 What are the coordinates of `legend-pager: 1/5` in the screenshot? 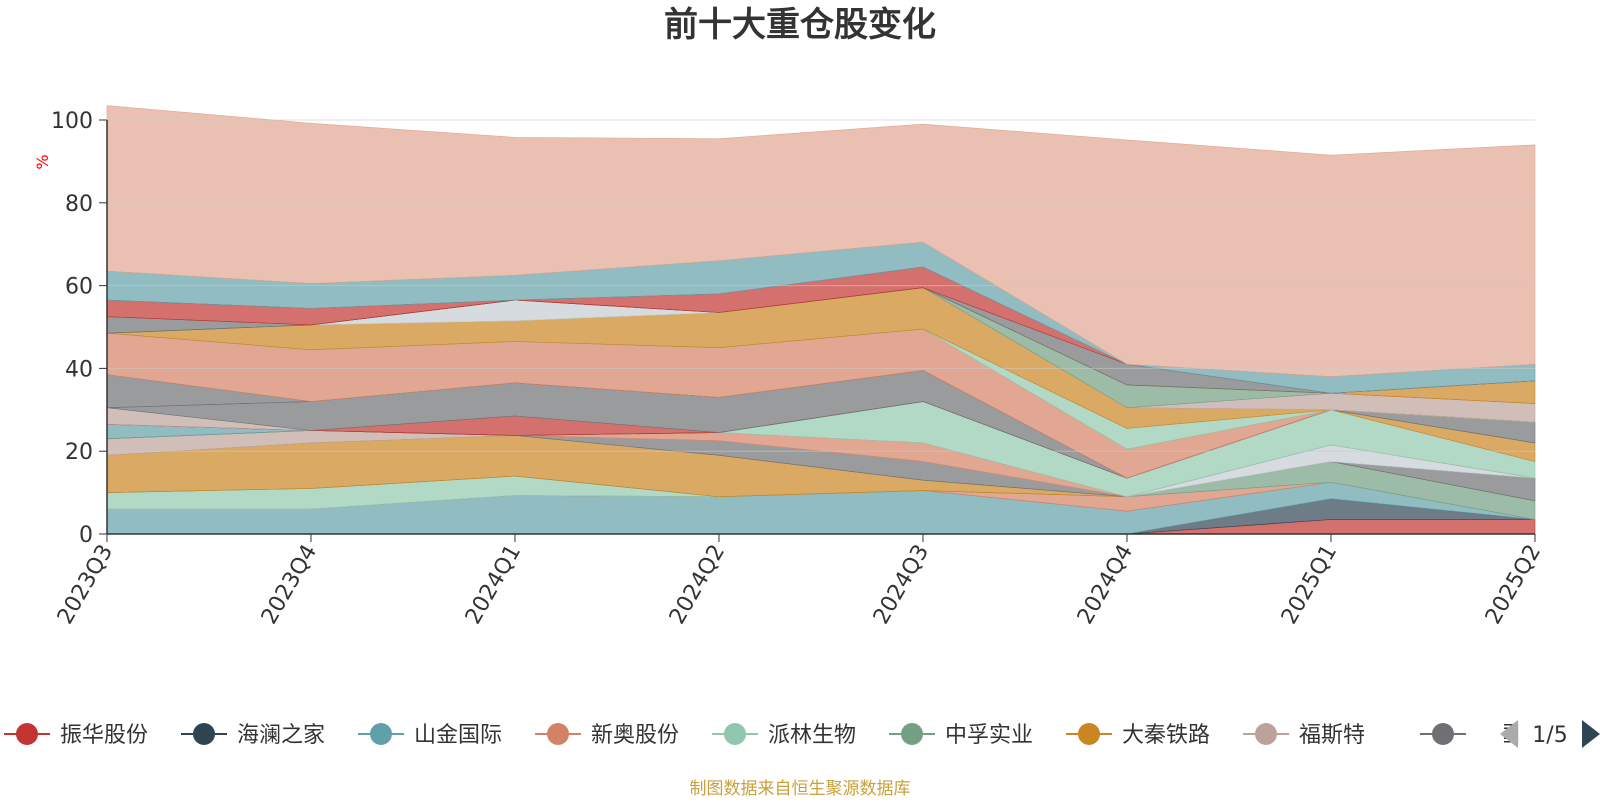 It's located at (1539, 734).